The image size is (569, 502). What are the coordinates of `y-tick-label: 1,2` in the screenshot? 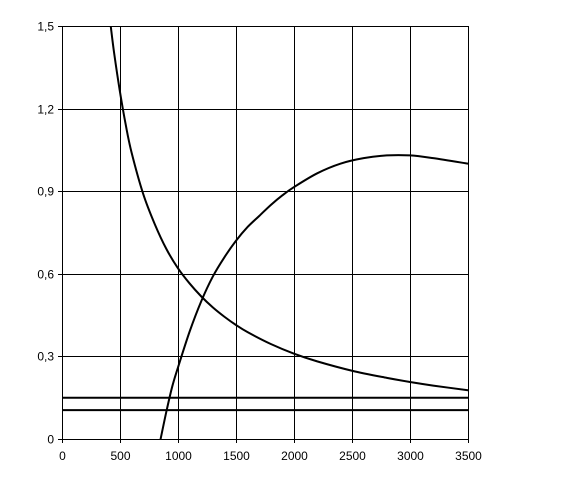 It's located at (45, 110).